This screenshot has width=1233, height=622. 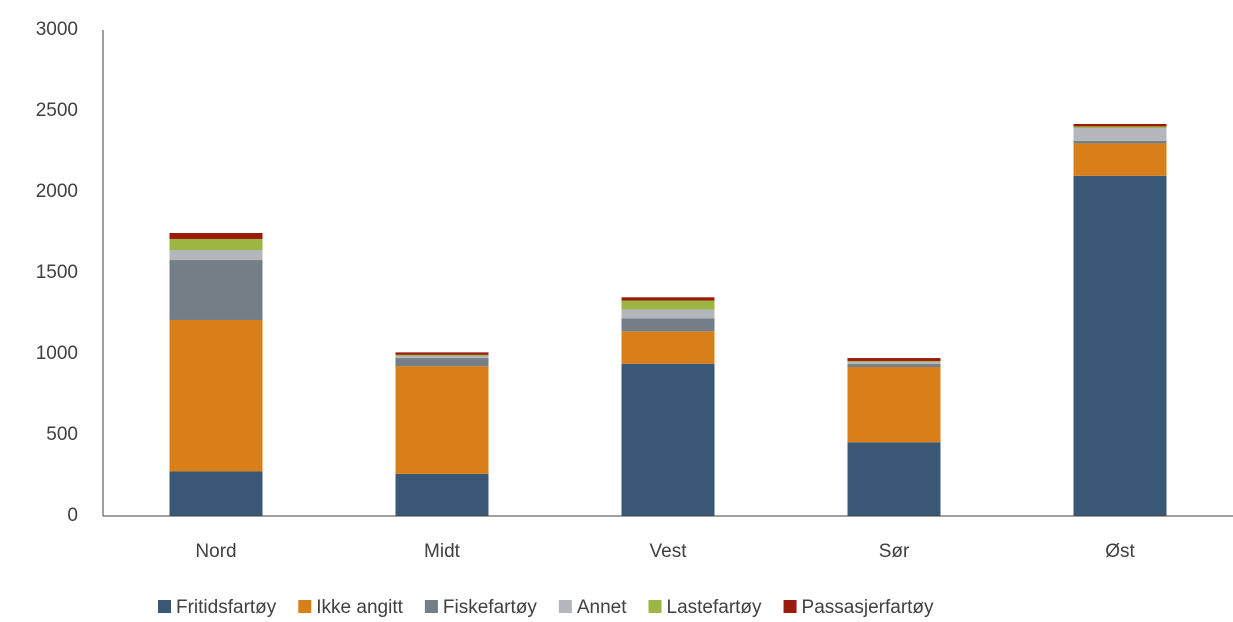 What do you see at coordinates (57, 353) in the screenshot?
I see `y-tick-label: 1000` at bounding box center [57, 353].